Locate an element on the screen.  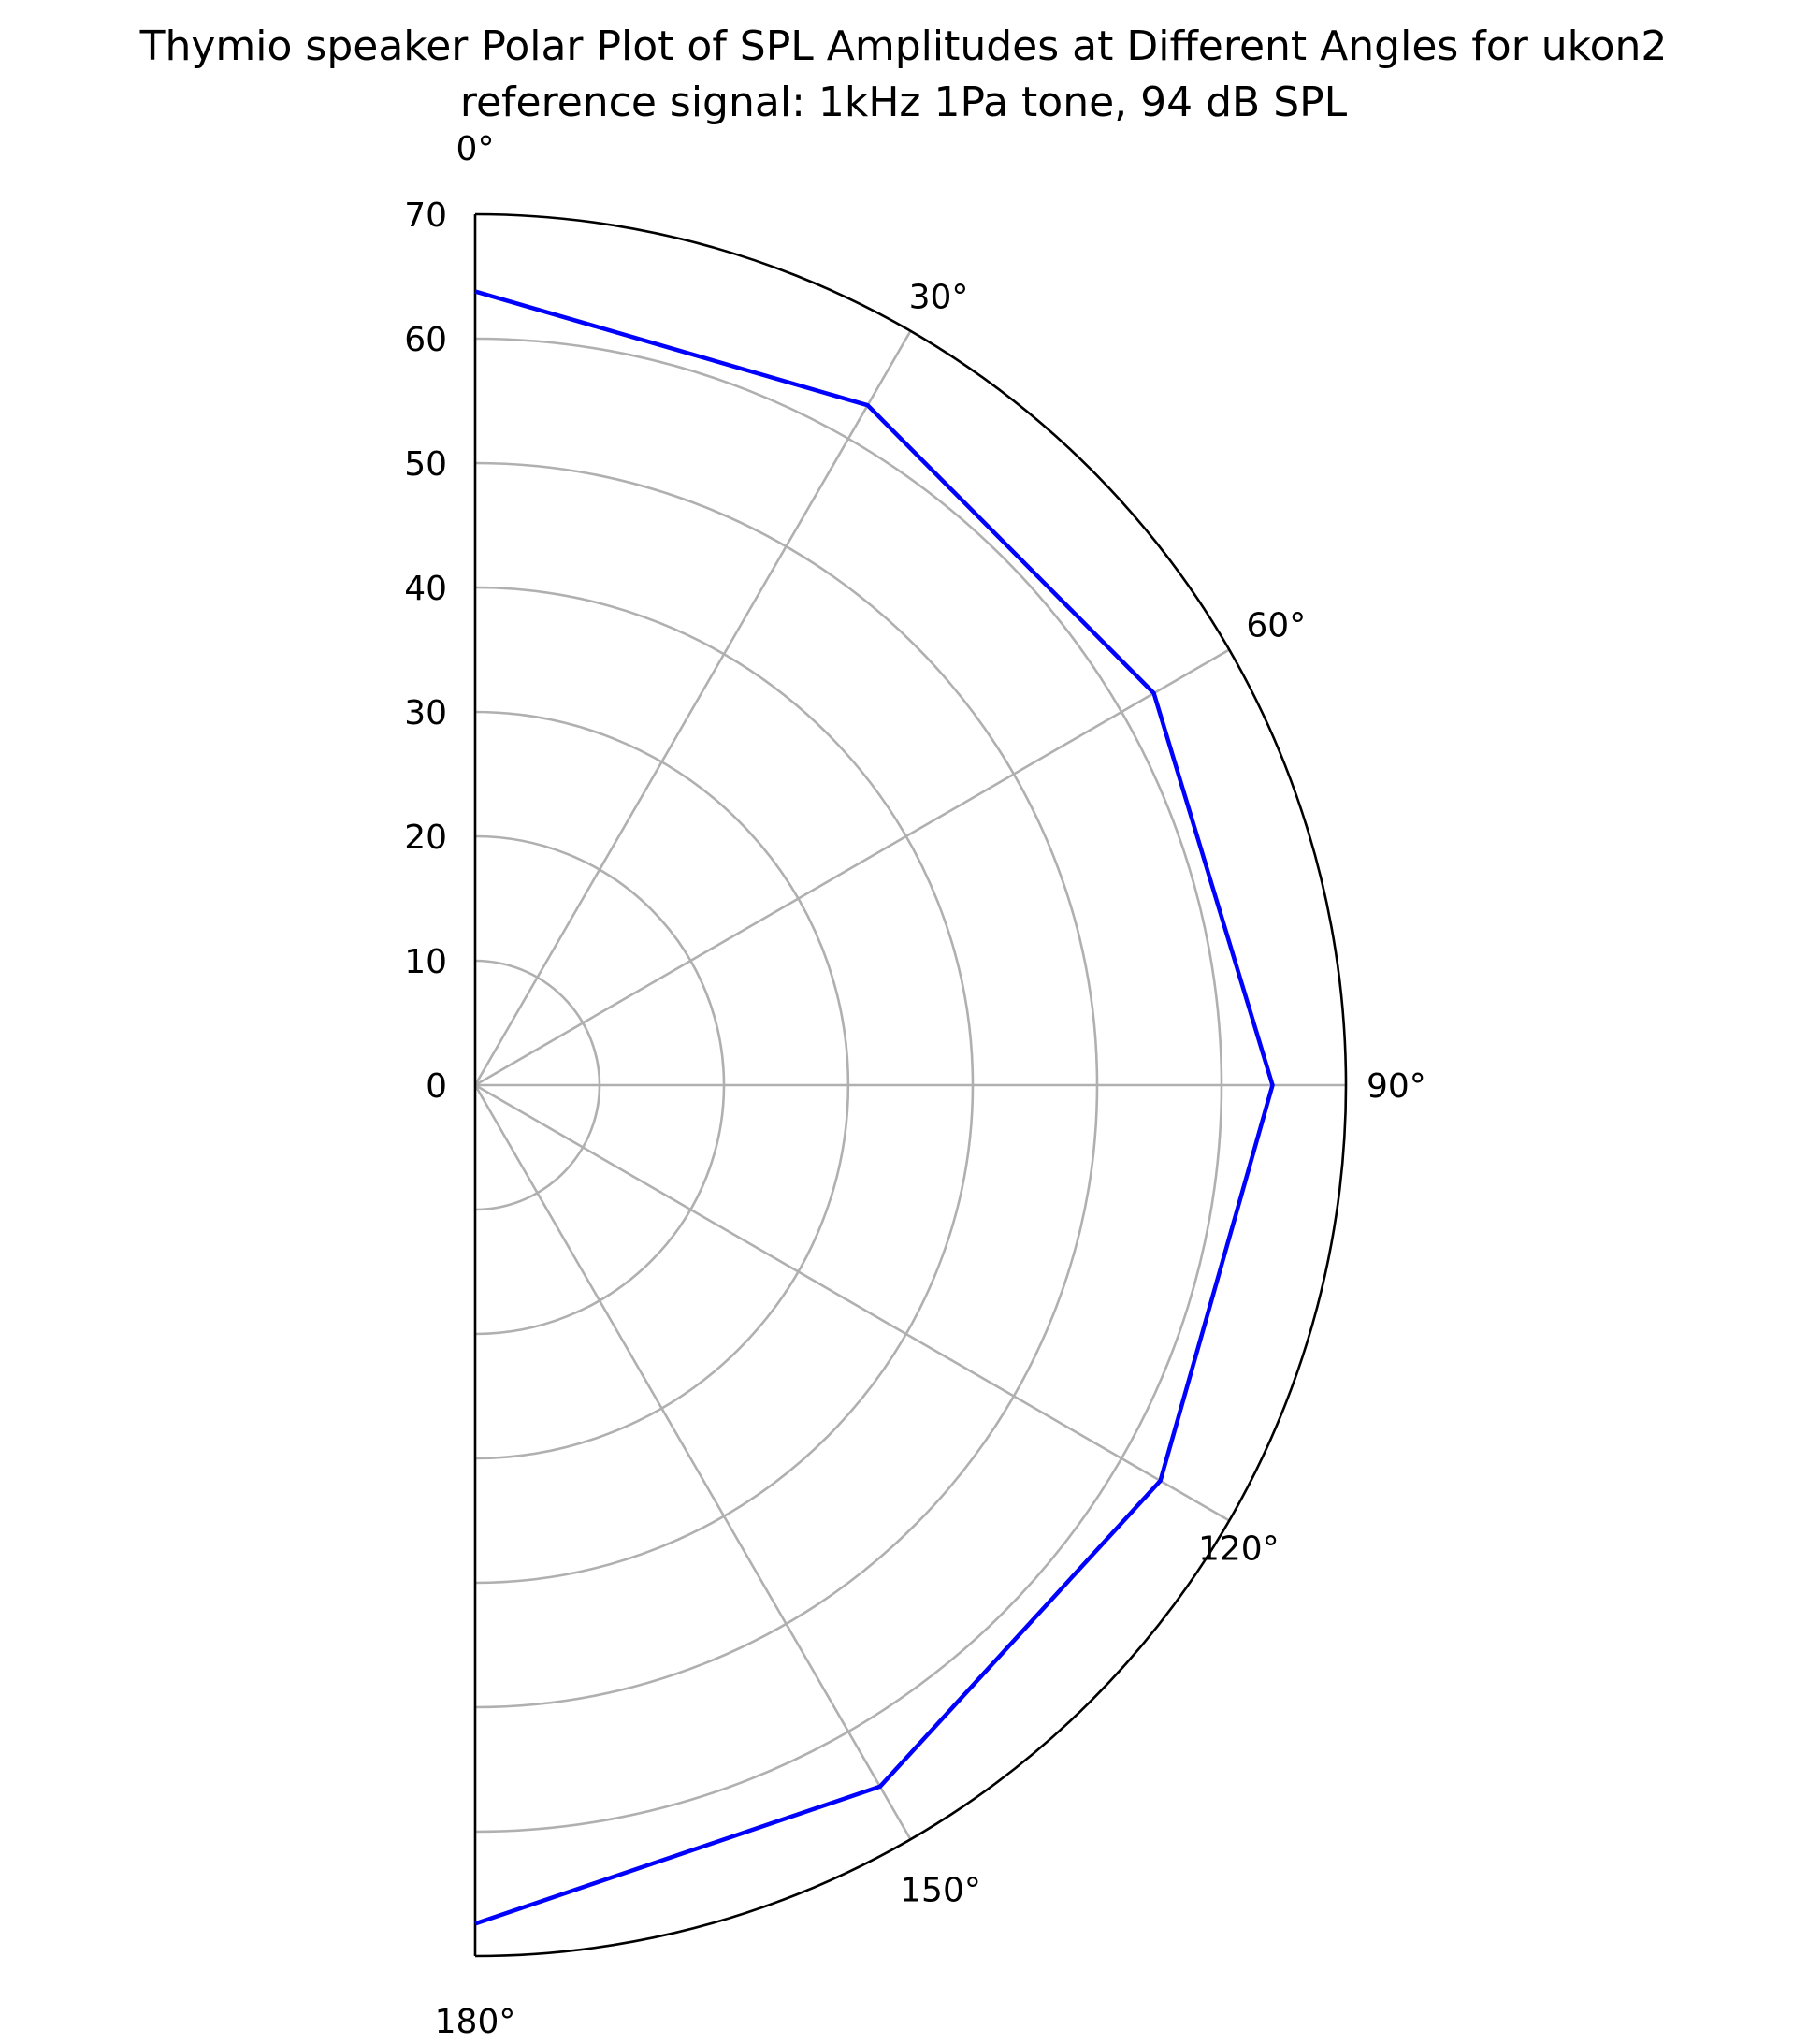
angle-tick-label: 30° is located at coordinates (939, 298).